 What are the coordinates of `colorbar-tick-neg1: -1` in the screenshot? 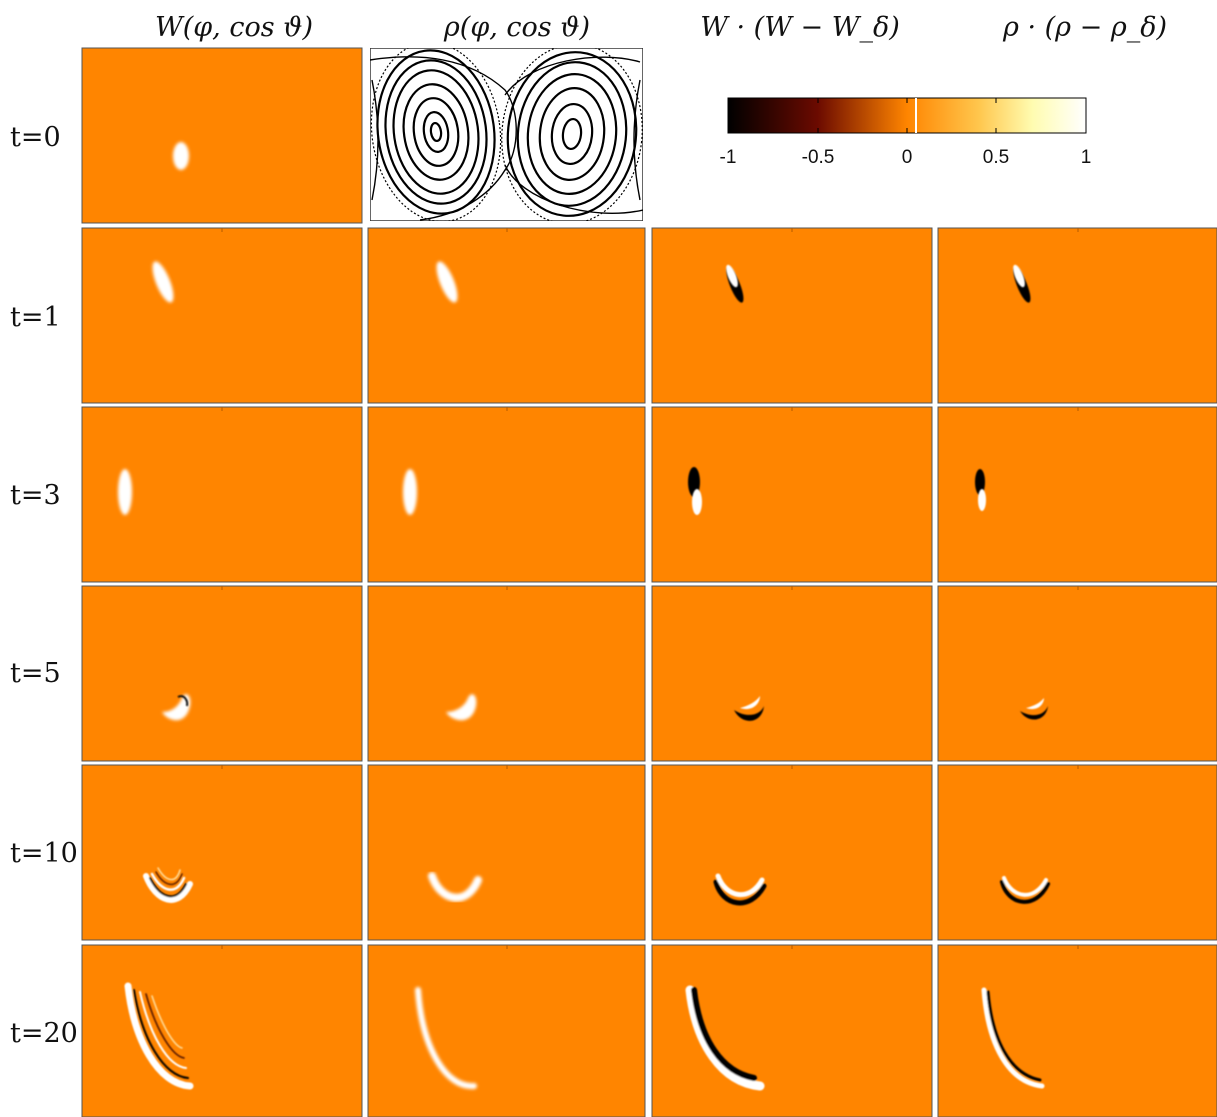 It's located at (728, 157).